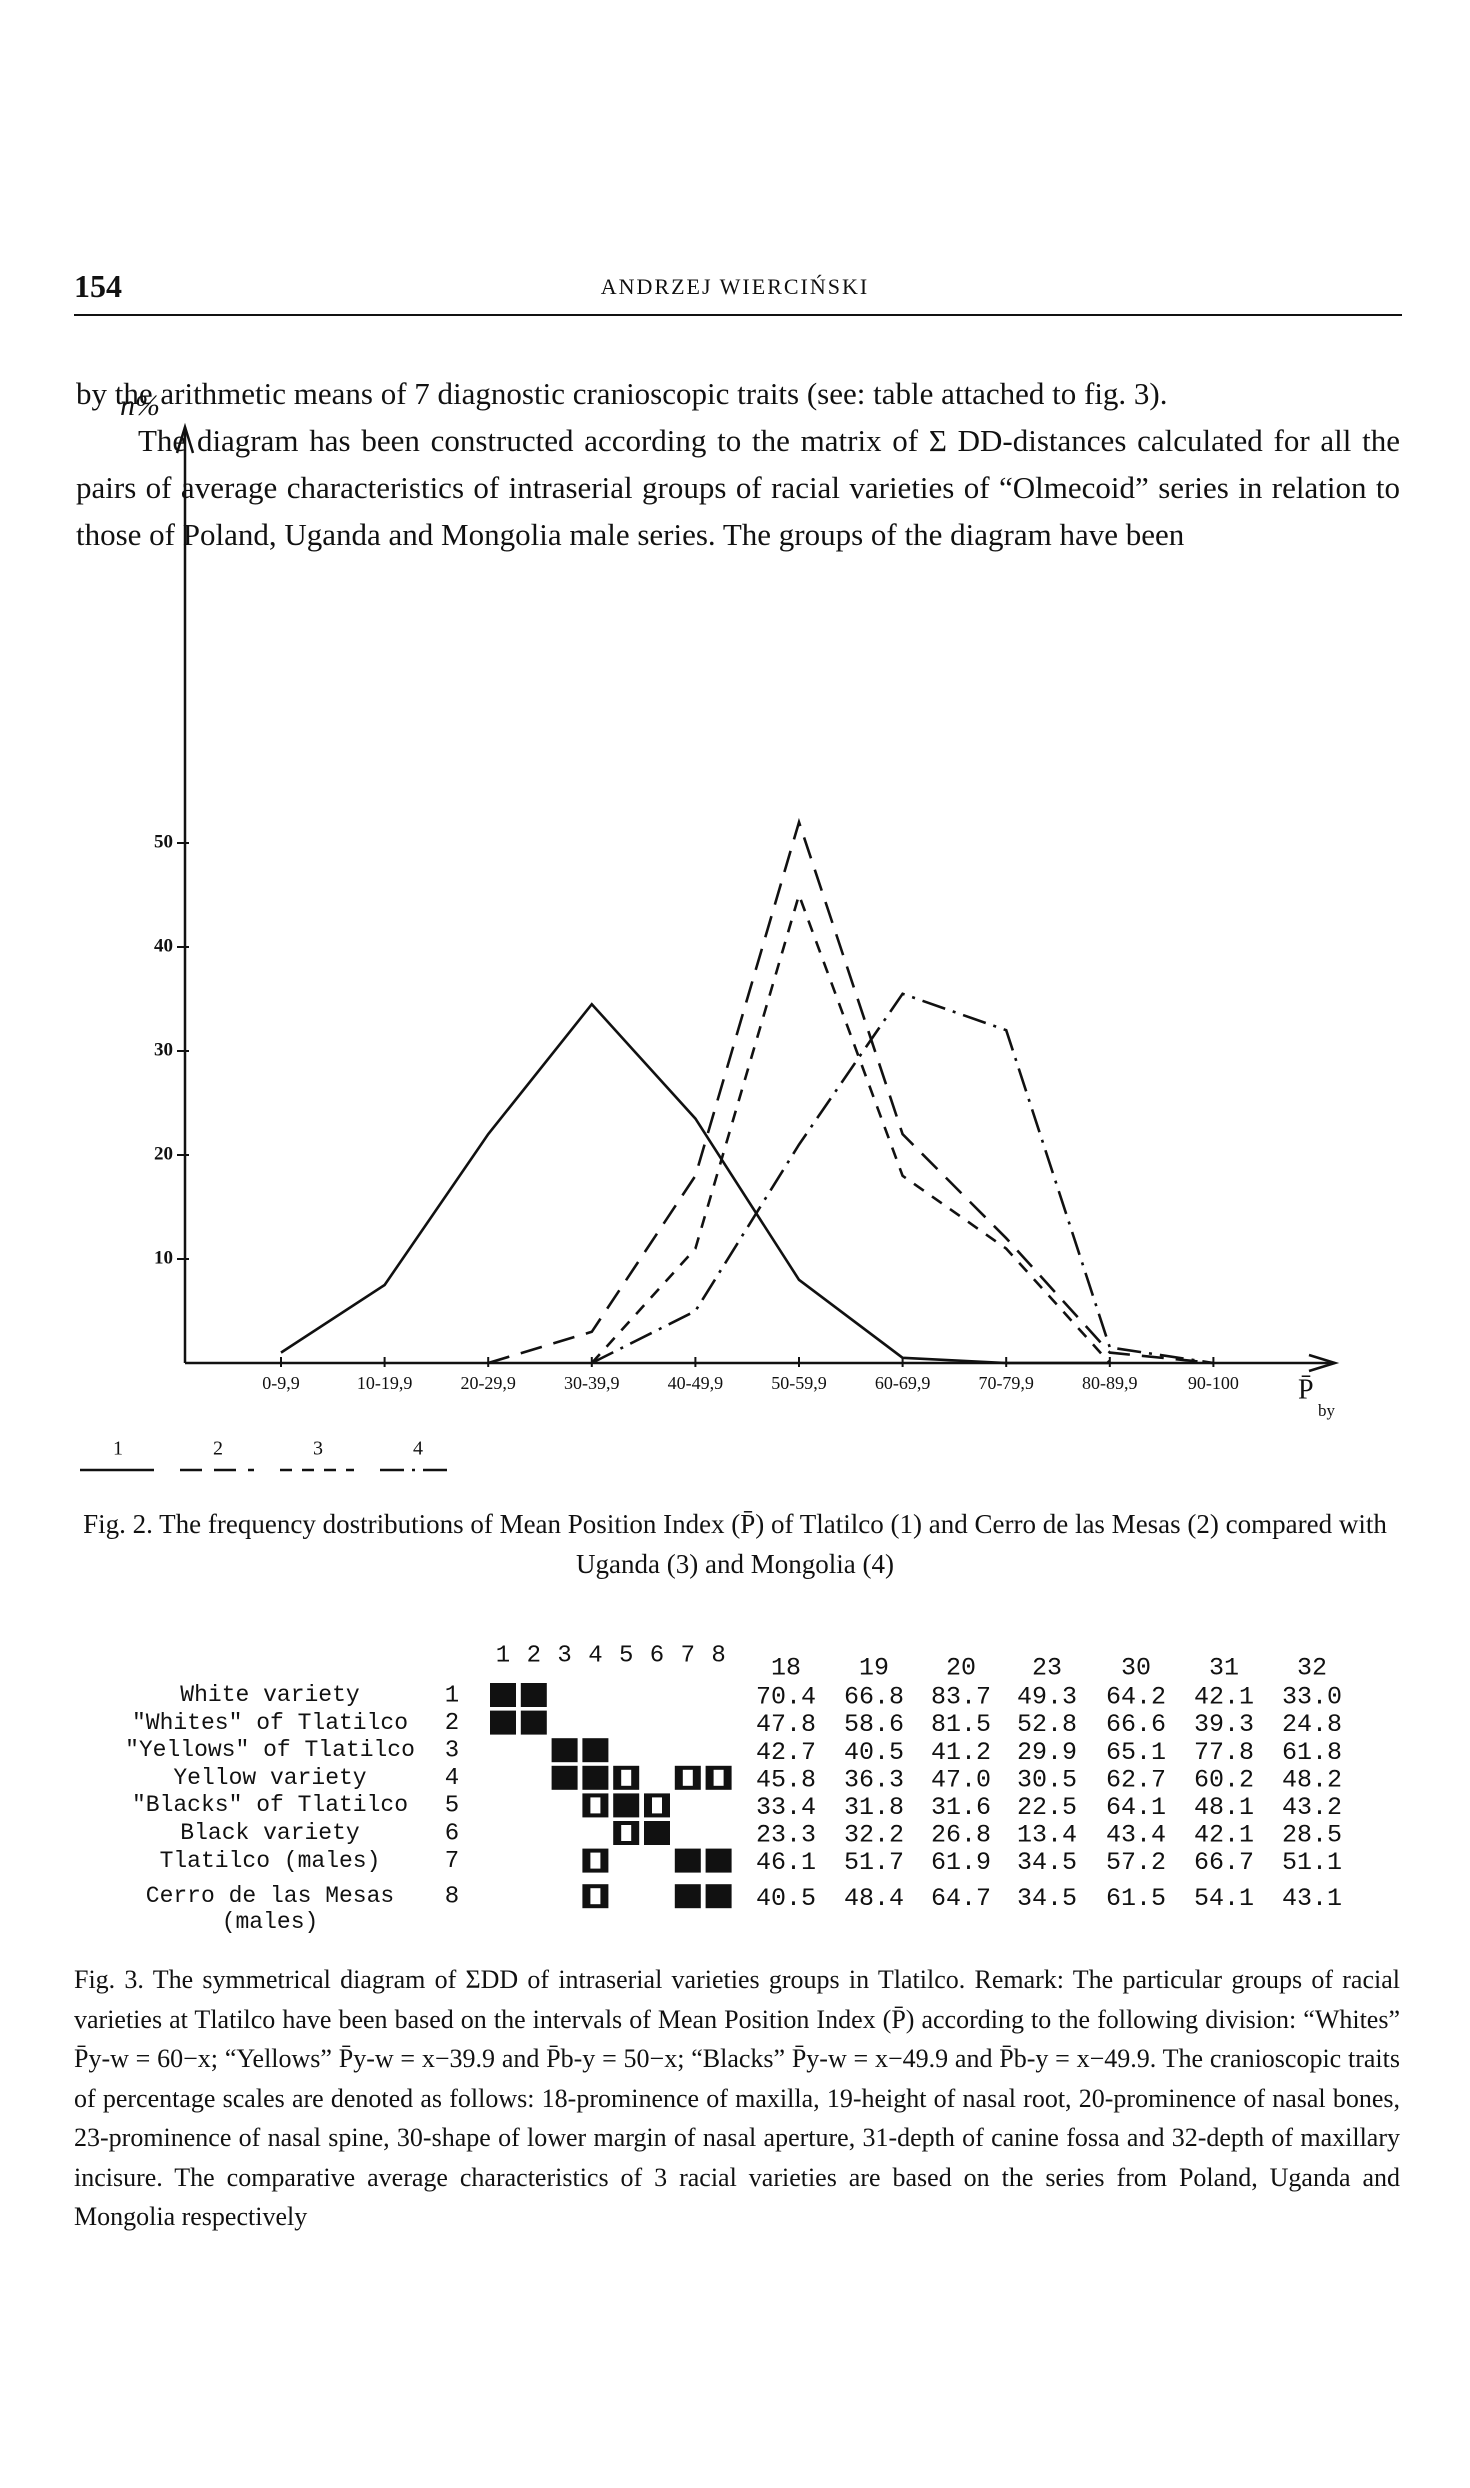 The image size is (1470, 2488). Describe the element at coordinates (786, 1697) in the screenshot. I see `table-value: 70.4` at that location.